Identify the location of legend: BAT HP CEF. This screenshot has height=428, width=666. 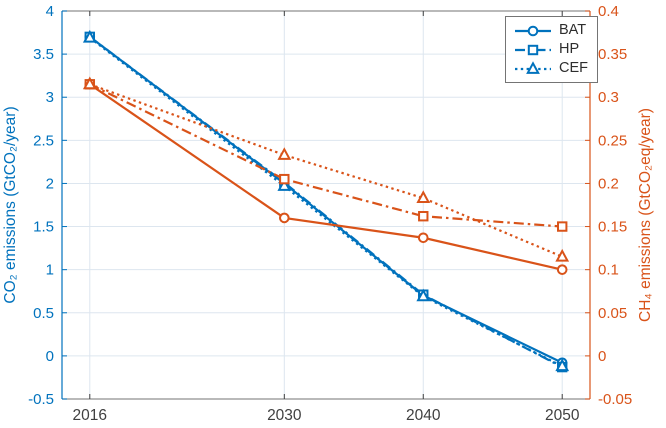
(551, 49).